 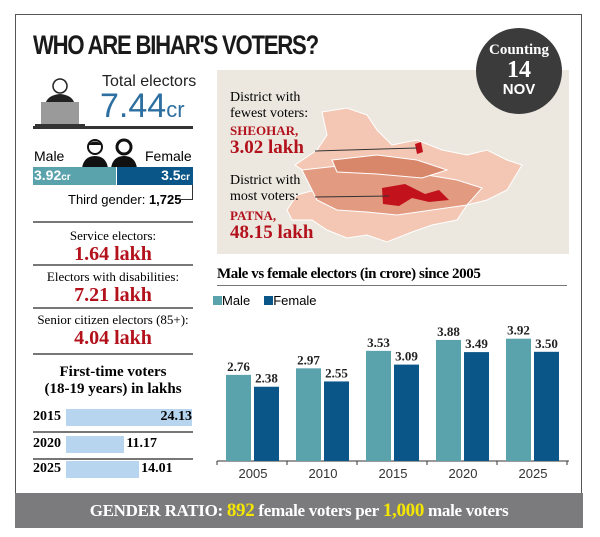 I want to click on counting-badge: Counting 14 NOV, so click(x=519, y=71).